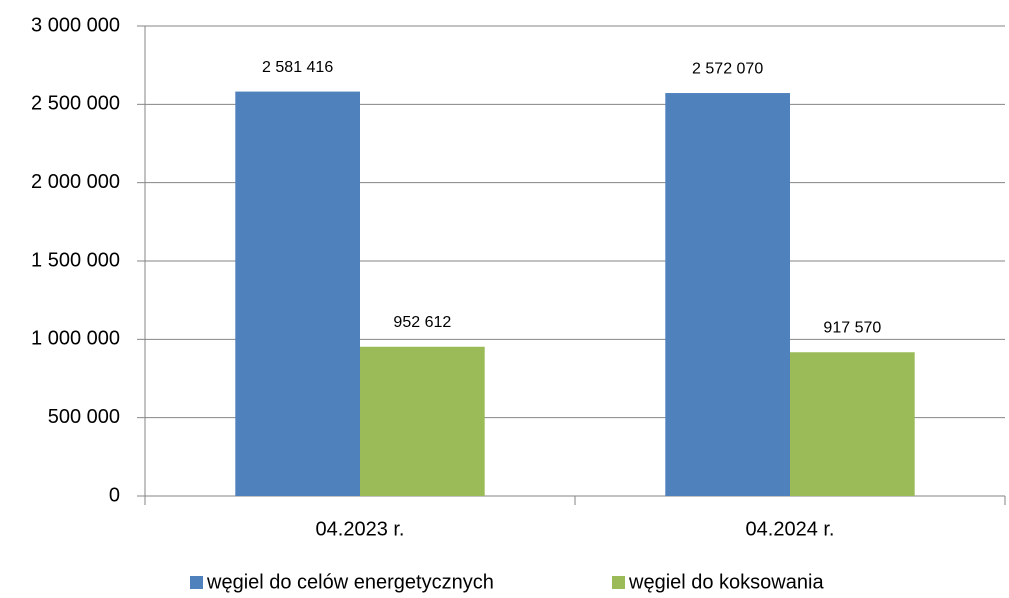  I want to click on y-tick-label: 500 000, so click(84, 417).